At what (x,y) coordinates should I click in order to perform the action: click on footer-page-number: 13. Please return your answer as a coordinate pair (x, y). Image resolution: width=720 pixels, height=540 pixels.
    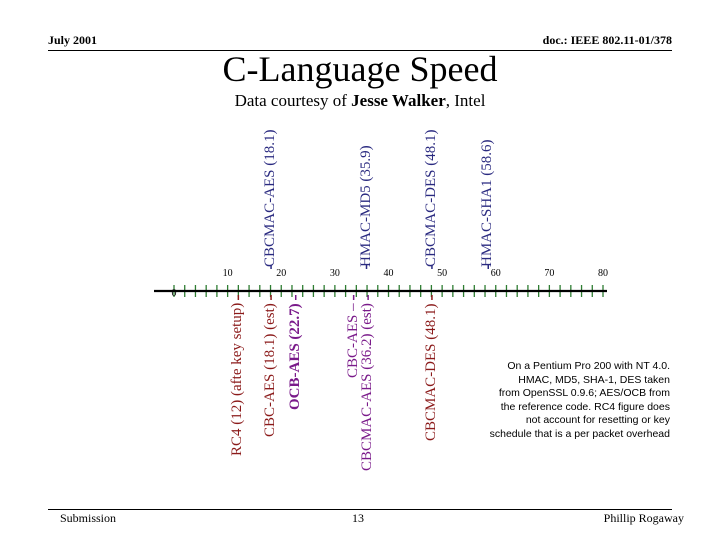
    Looking at the image, I should click on (358, 518).